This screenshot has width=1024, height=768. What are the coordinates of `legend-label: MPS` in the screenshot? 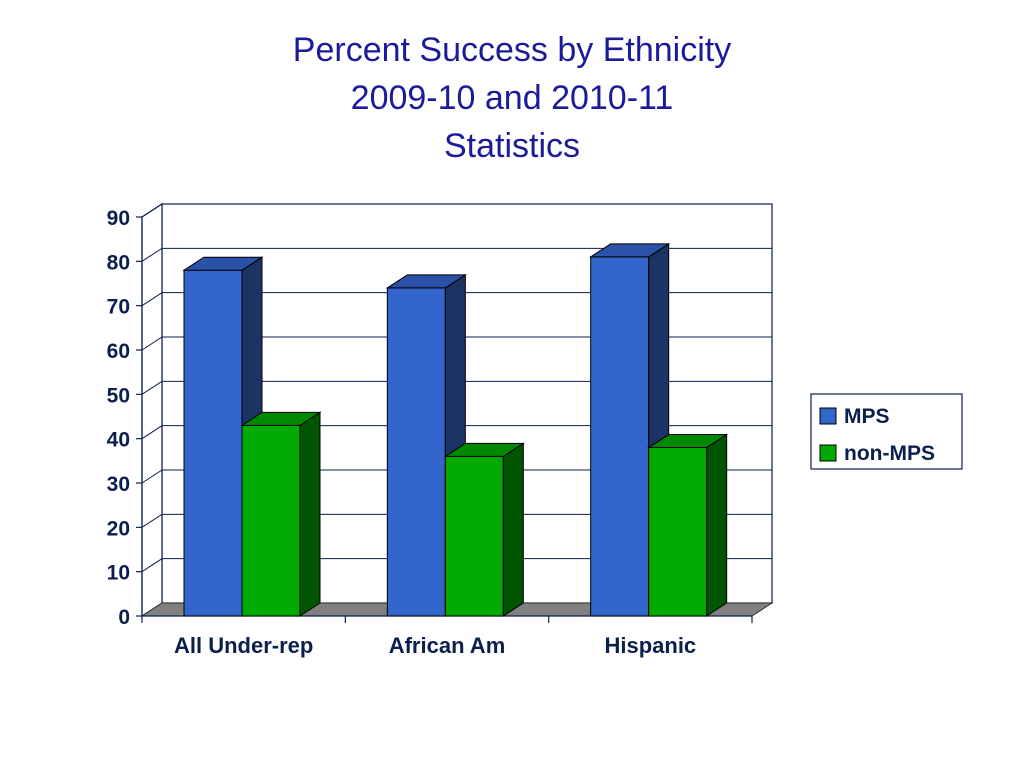 It's located at (867, 416).